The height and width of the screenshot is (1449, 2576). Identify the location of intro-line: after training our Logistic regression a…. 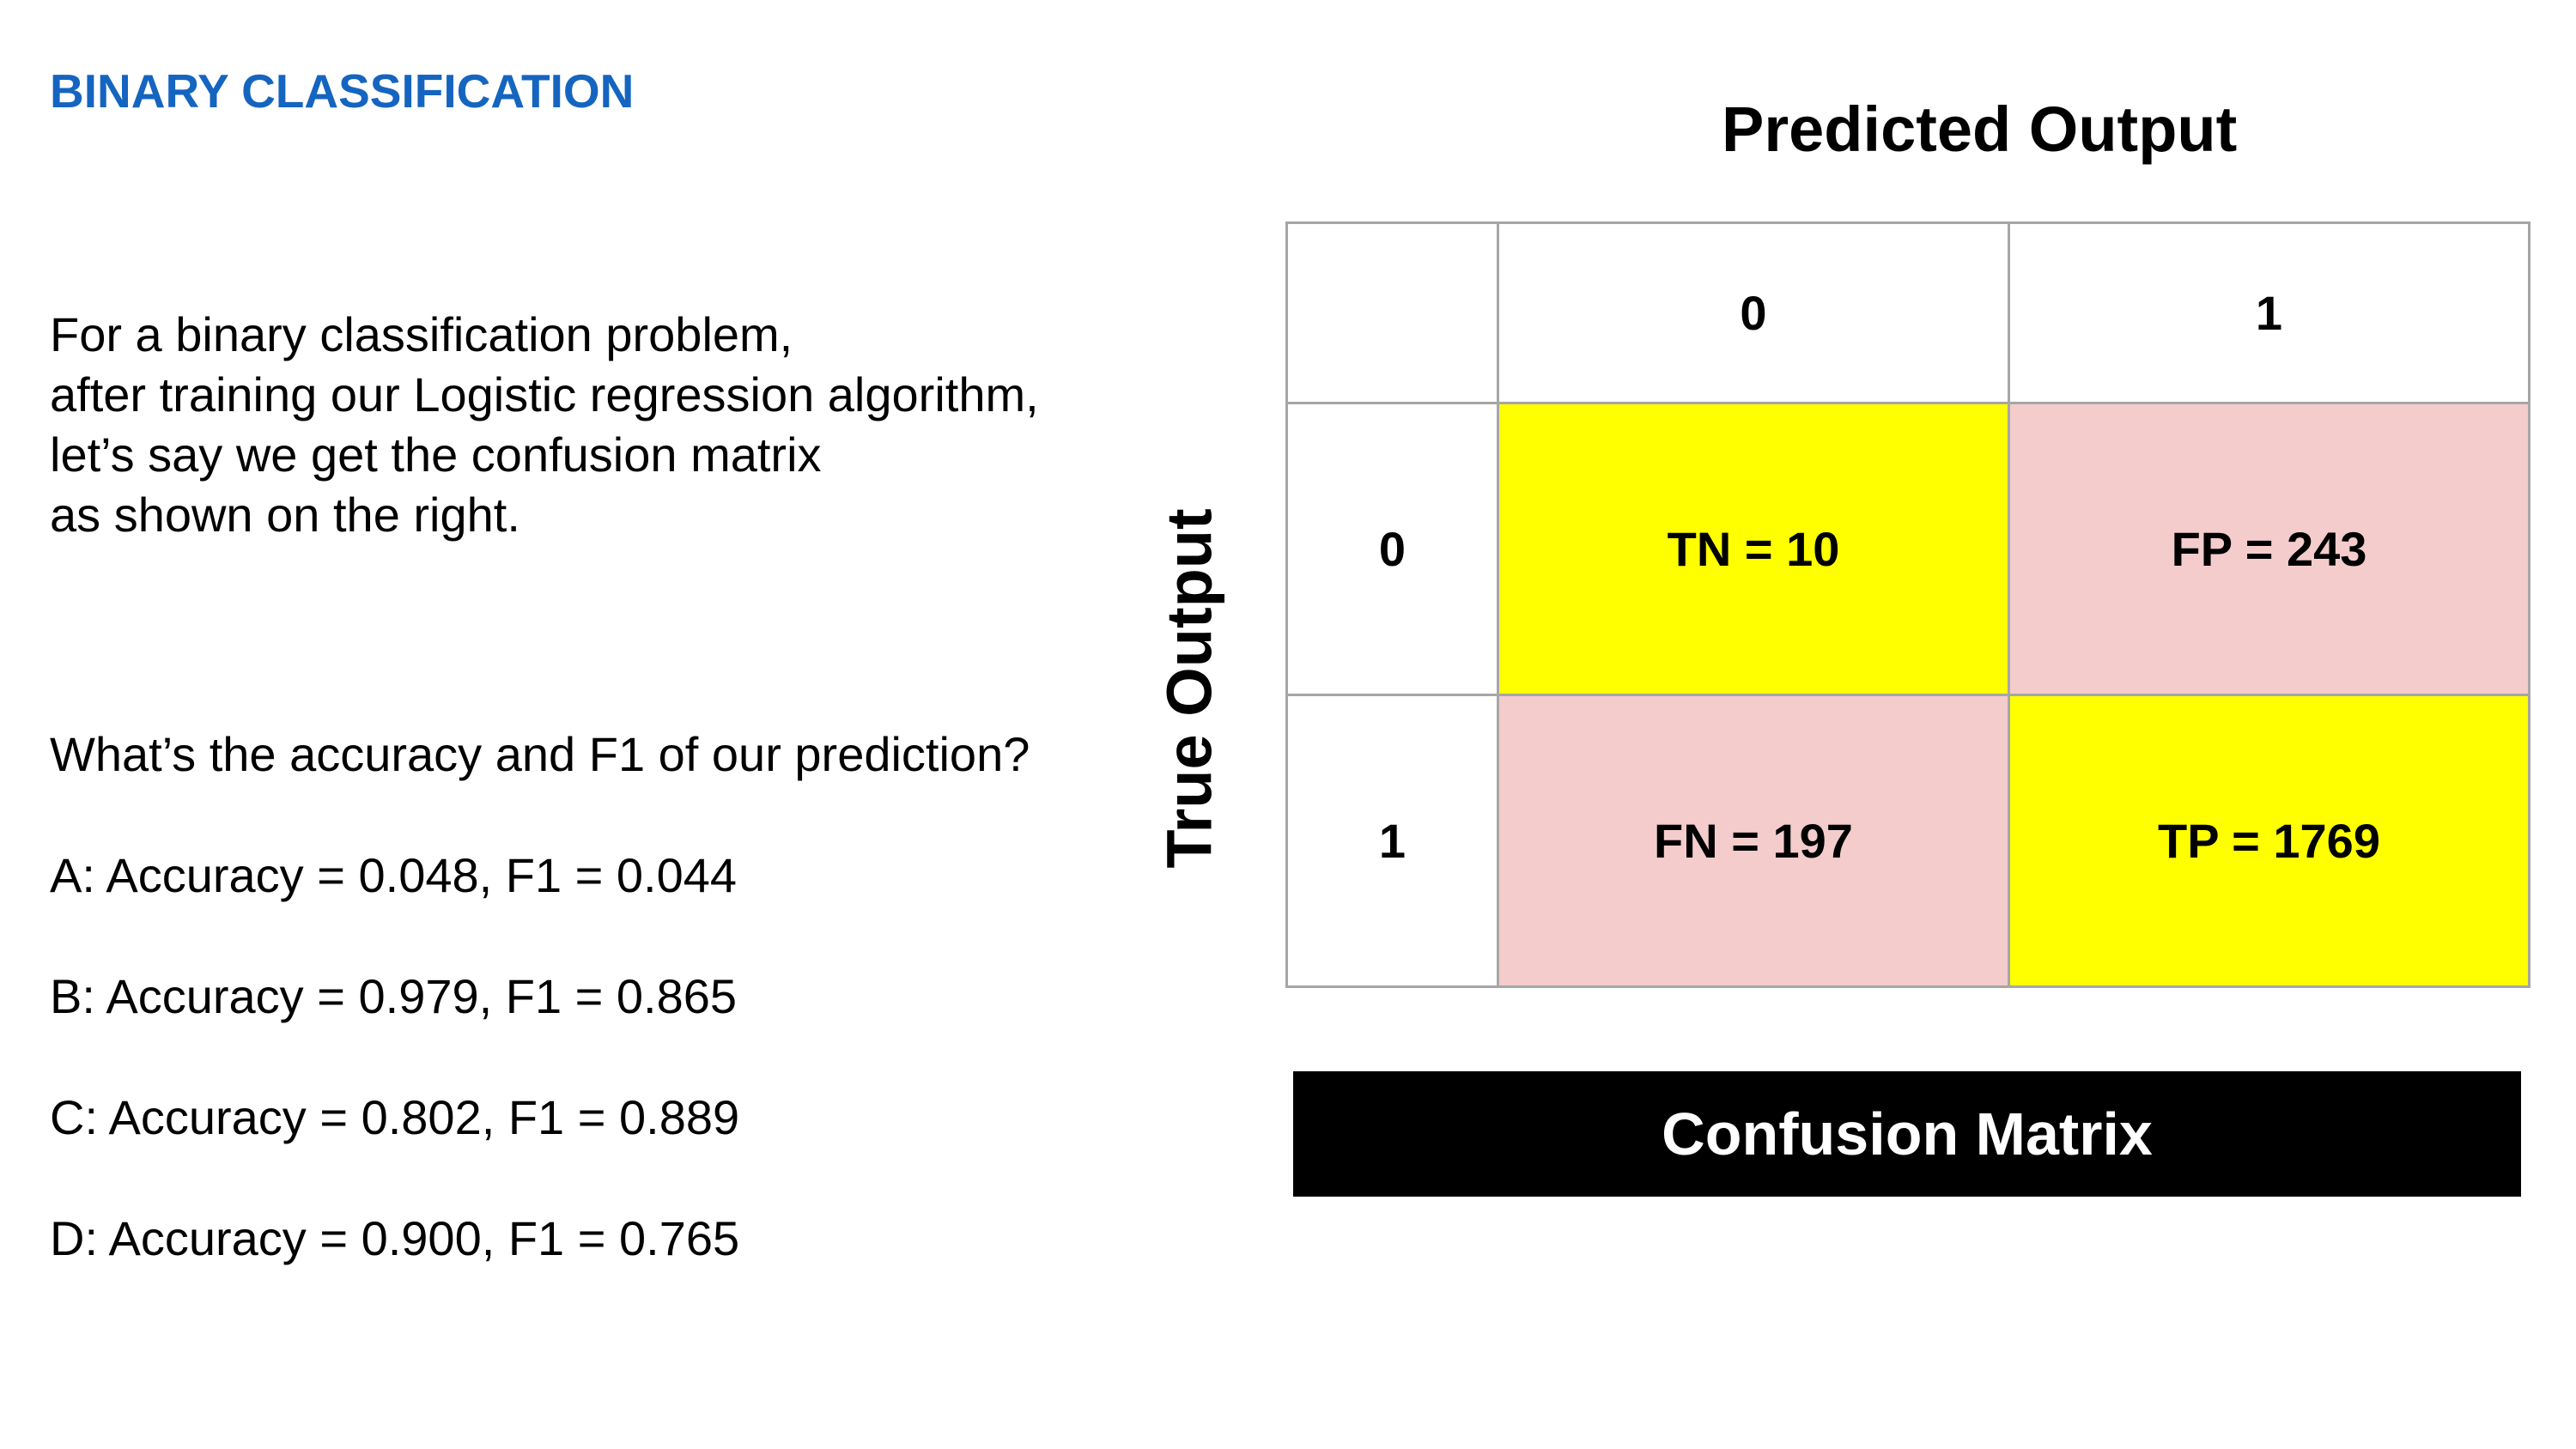
(544, 394).